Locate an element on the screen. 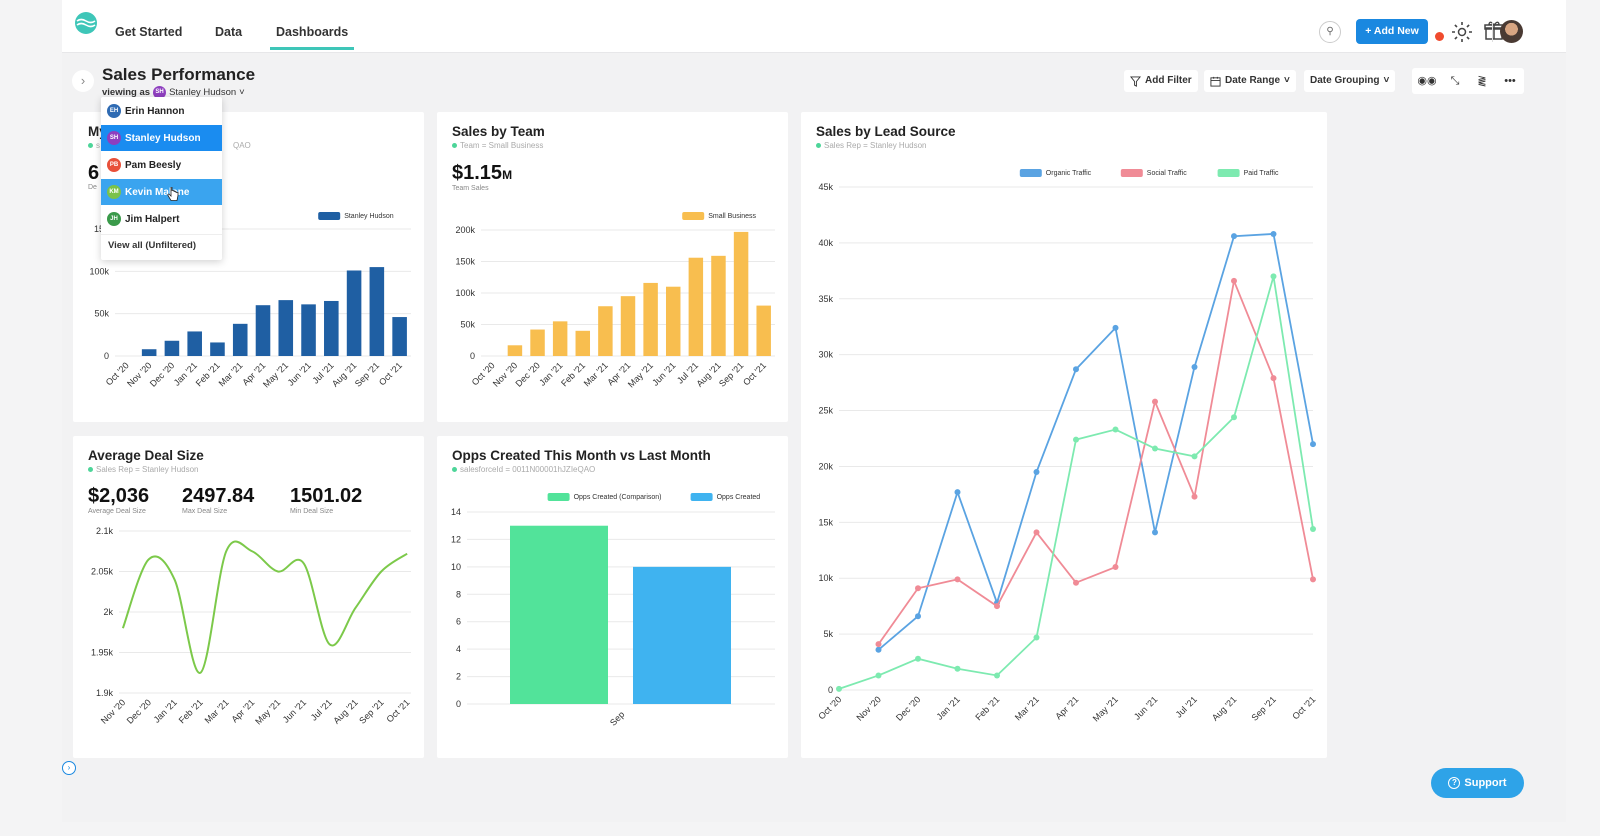 This screenshot has height=836, width=1600. team-sales-metric: $1.15M is located at coordinates (482, 173).